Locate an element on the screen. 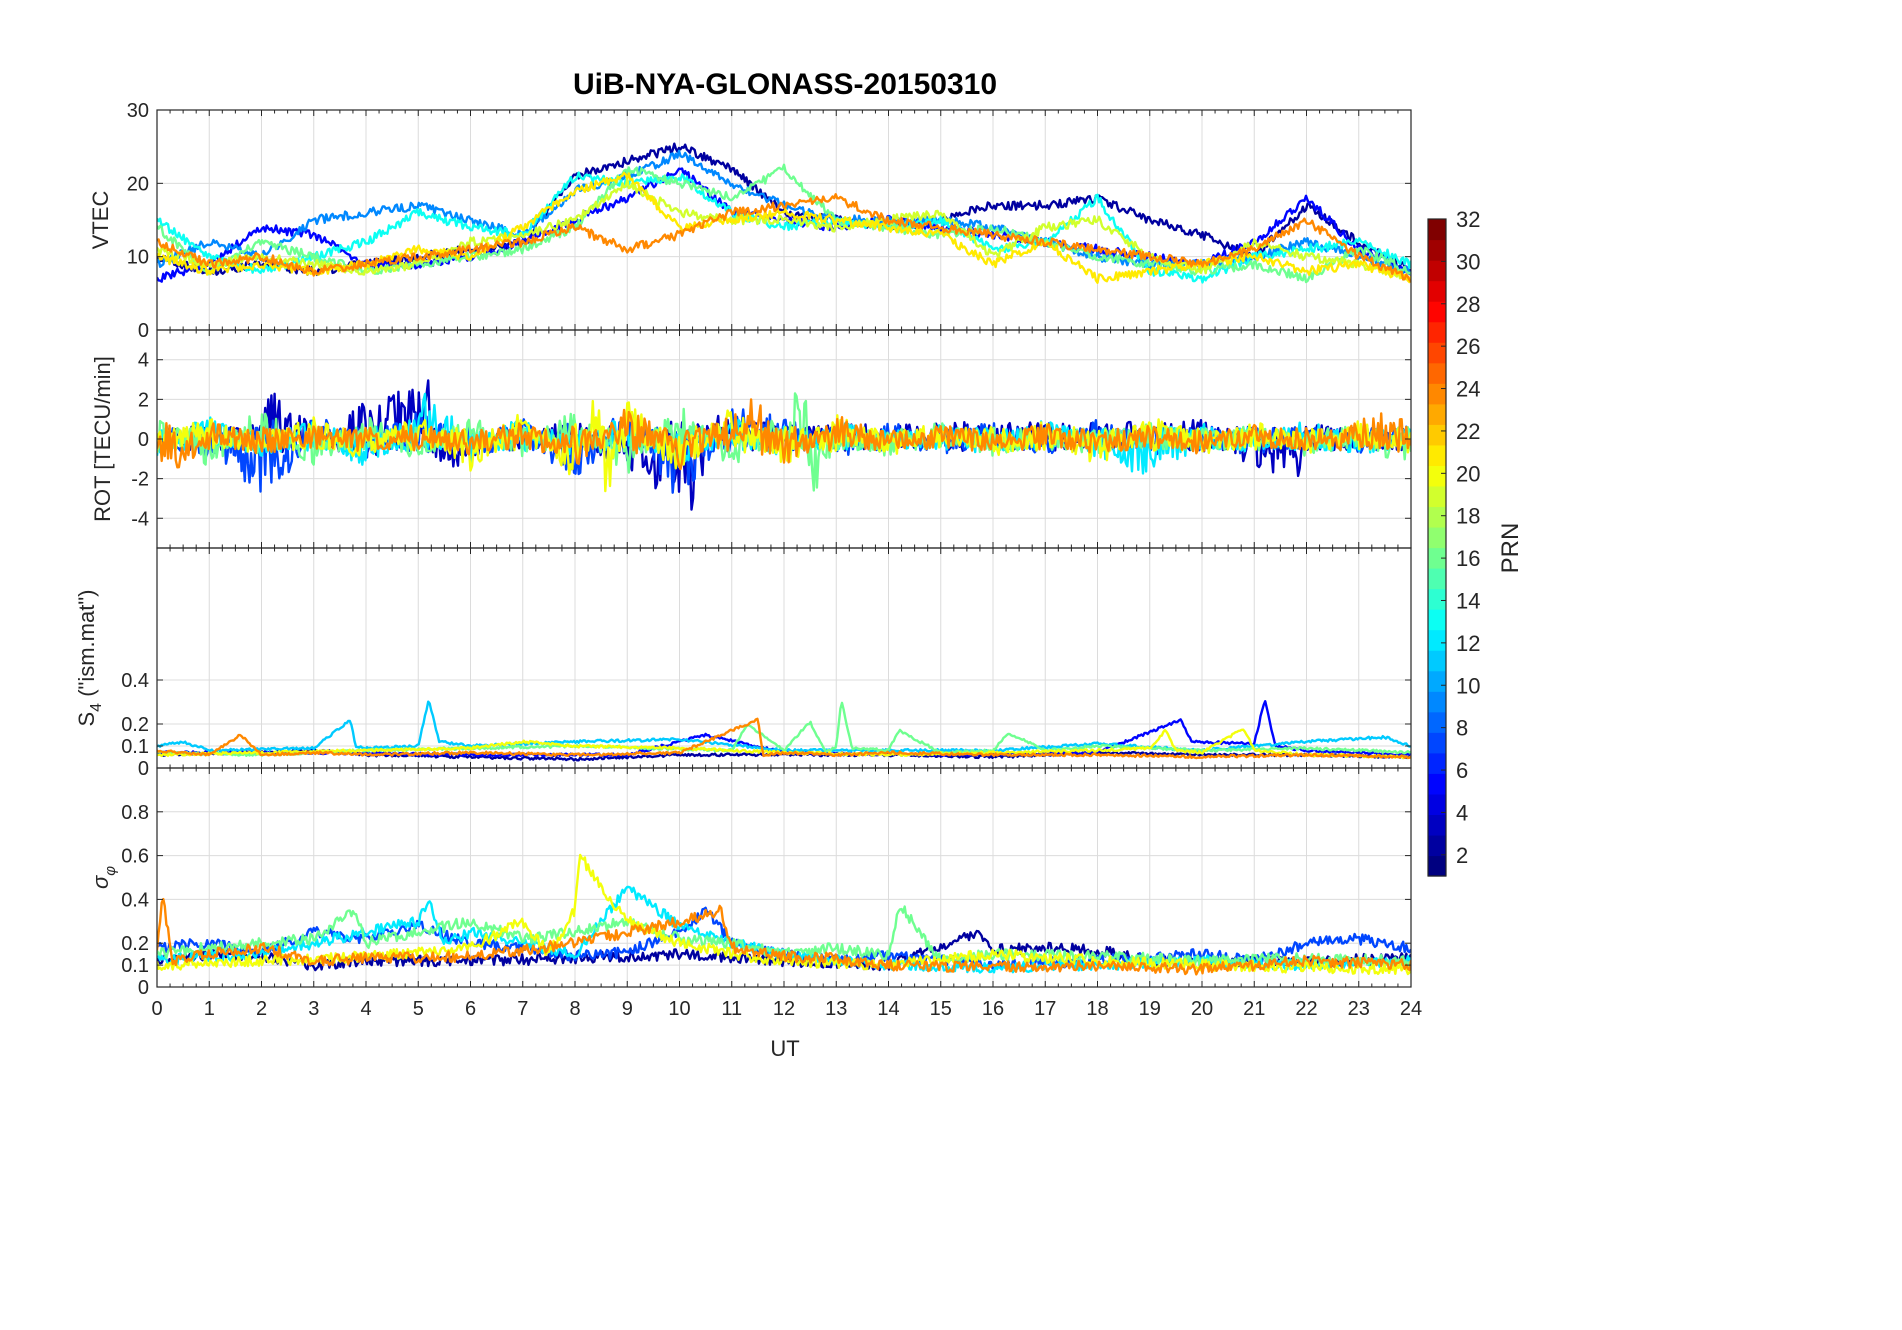 The height and width of the screenshot is (1330, 1902). colorbar-tick-label: 28 is located at coordinates (1468, 304).